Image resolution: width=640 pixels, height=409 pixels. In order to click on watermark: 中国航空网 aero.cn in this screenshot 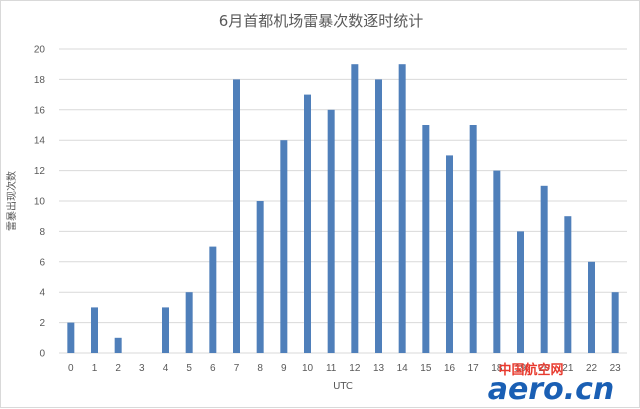, I will do `click(551, 384)`.